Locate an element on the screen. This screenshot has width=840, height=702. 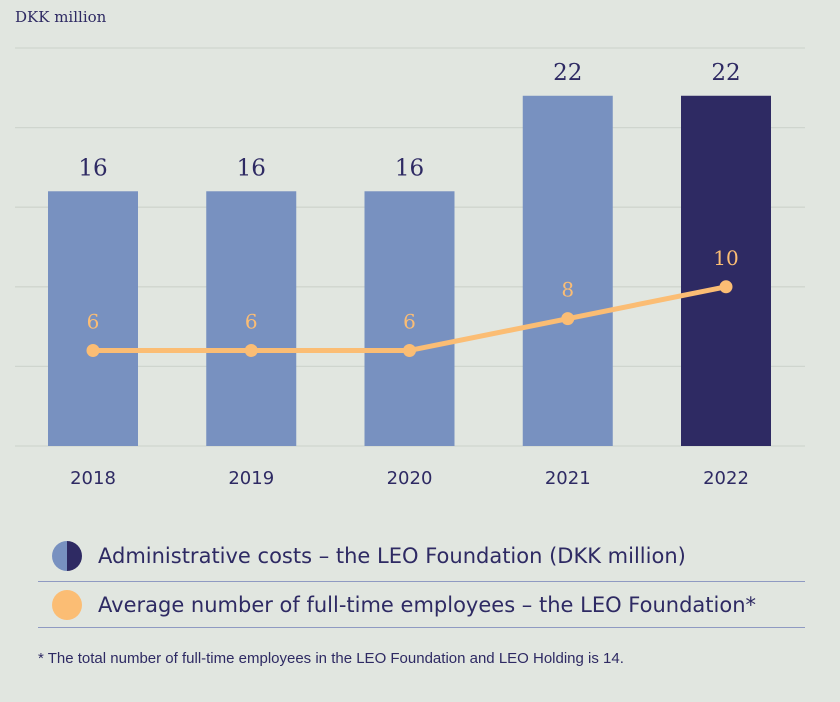
employee-line: 6 6 6 8 10 is located at coordinates (412, 301).